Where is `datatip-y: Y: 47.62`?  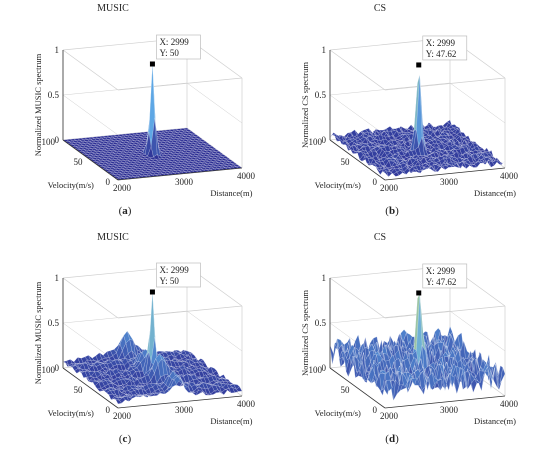 datatip-y: Y: 47.62 is located at coordinates (441, 282).